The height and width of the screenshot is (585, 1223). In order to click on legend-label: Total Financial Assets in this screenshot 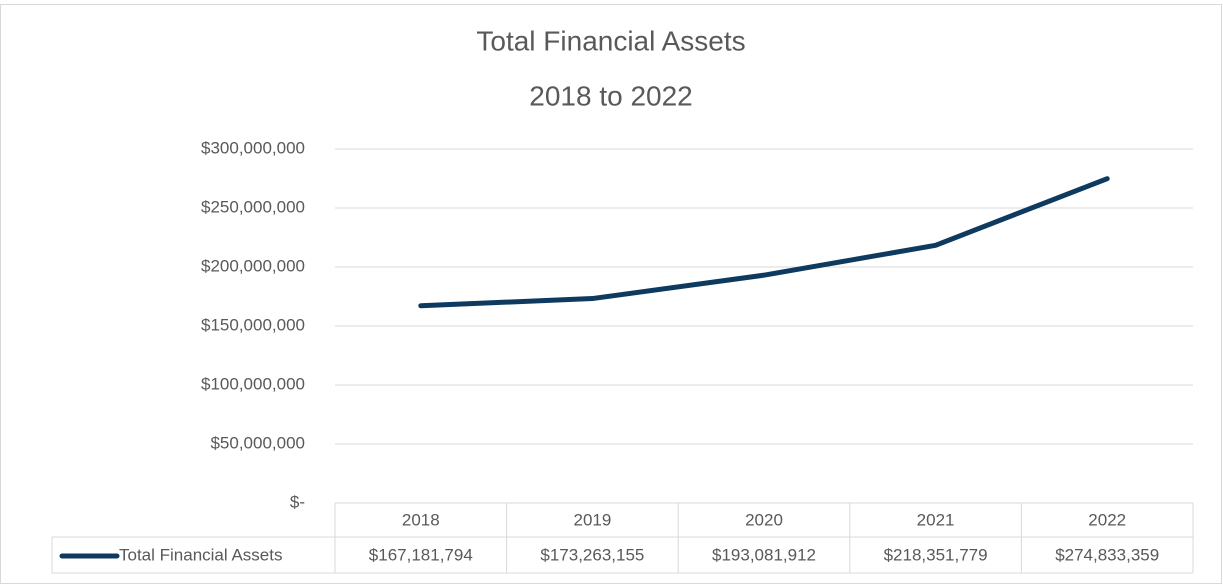, I will do `click(200, 554)`.